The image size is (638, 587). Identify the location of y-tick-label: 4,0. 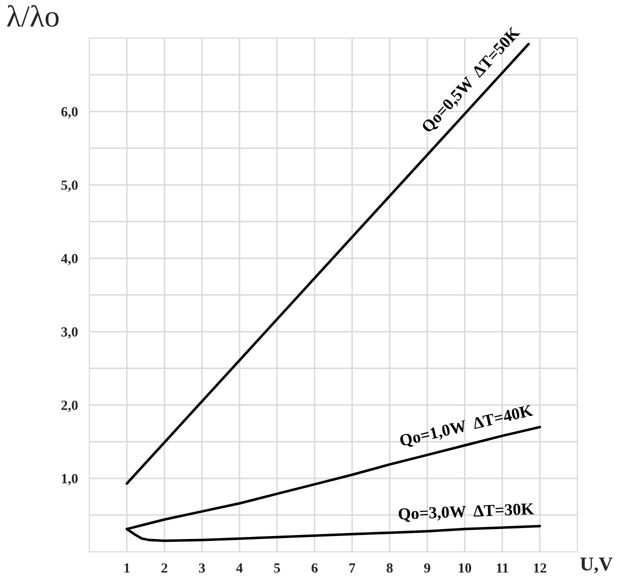
(69, 260).